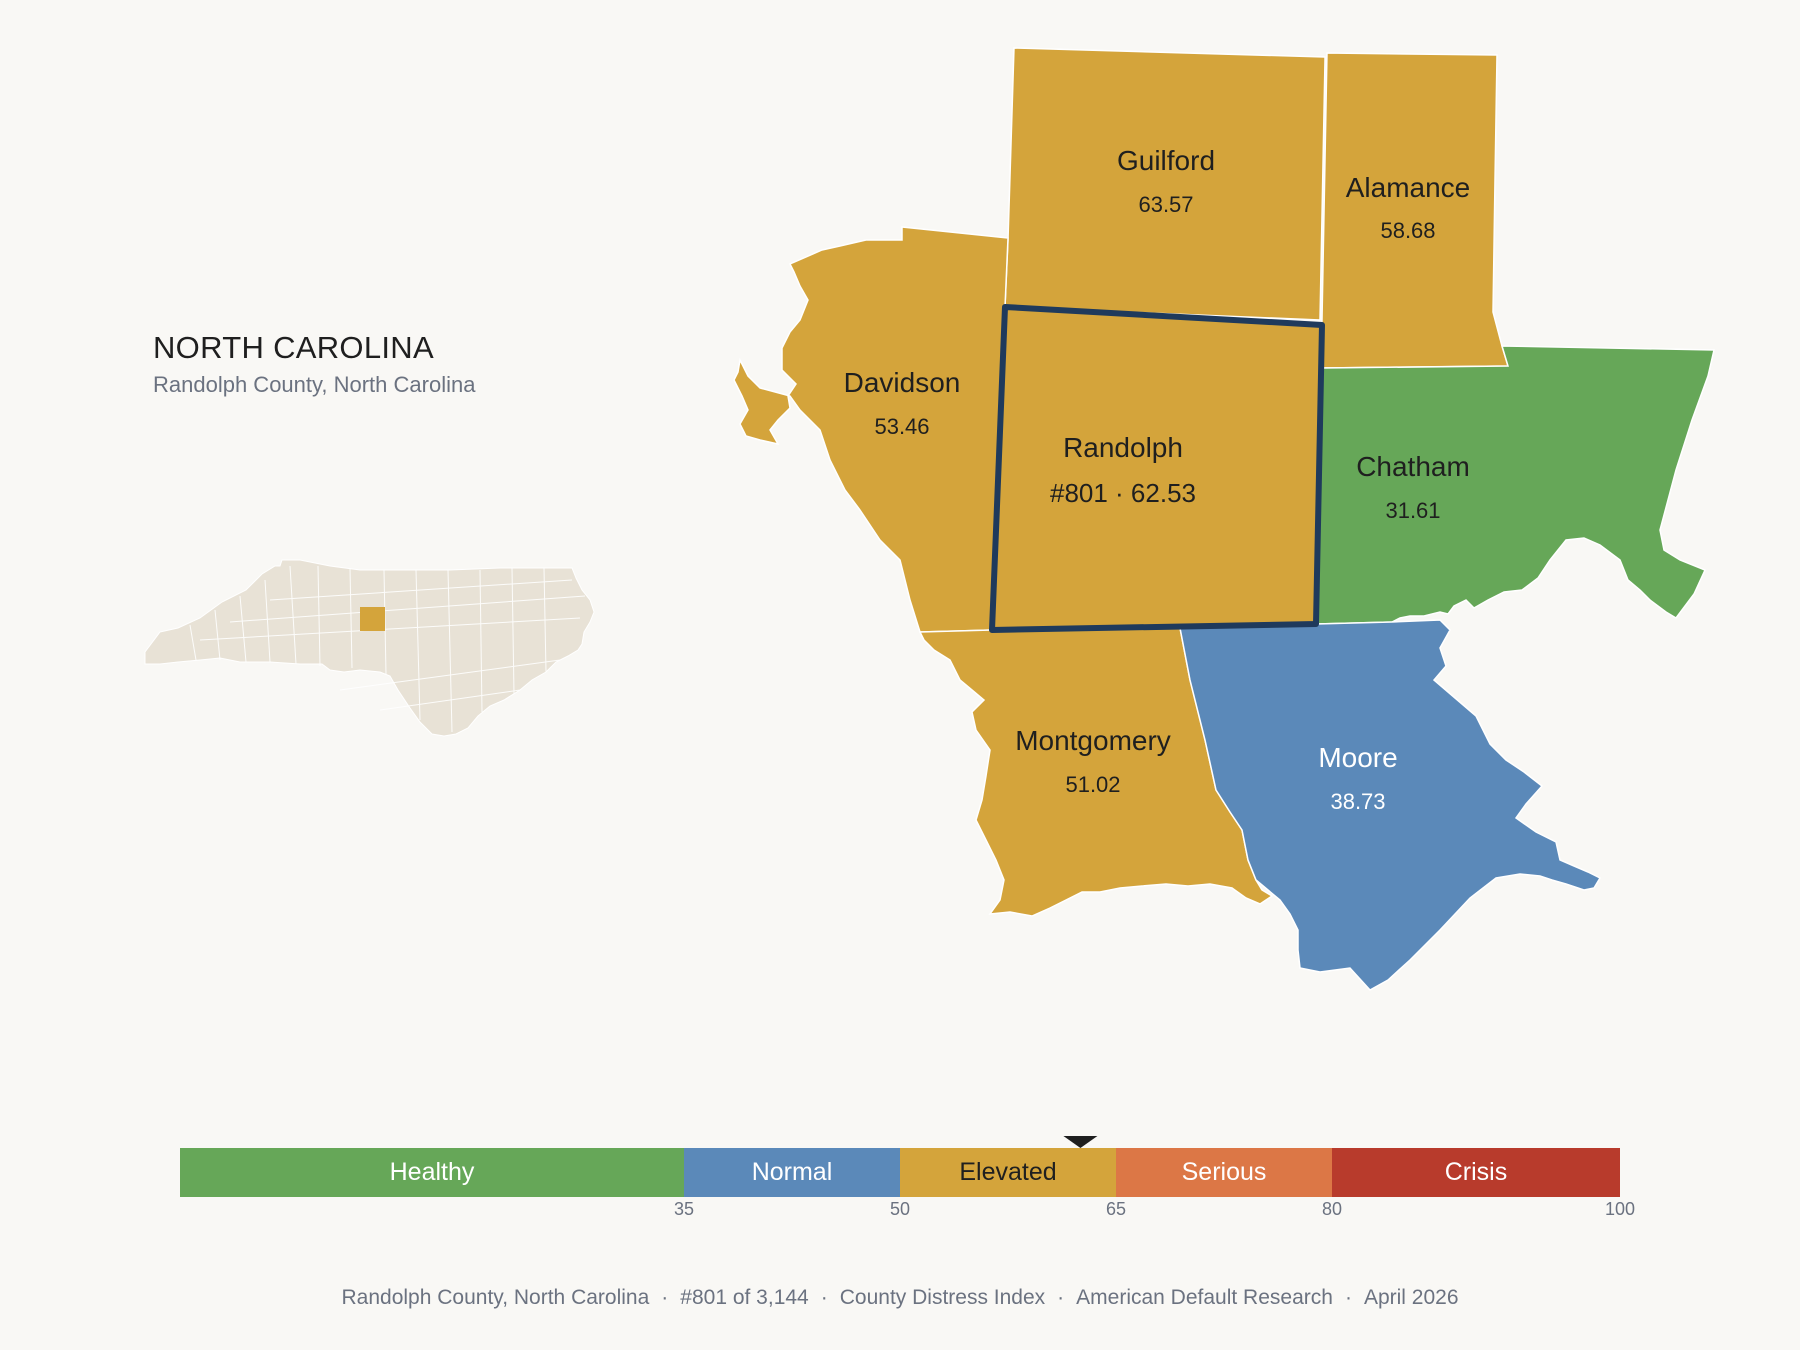 Image resolution: width=1800 pixels, height=1350 pixels. What do you see at coordinates (1408, 187) in the screenshot?
I see `county-name-alamance: Alamance` at bounding box center [1408, 187].